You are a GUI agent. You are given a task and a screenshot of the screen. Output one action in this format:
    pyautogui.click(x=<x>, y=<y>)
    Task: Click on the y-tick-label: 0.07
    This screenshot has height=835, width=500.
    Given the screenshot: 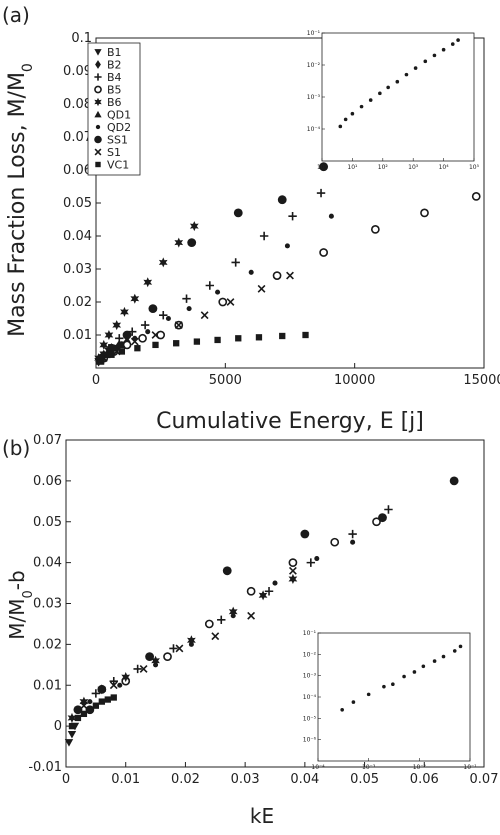 What is the action you would take?
    pyautogui.click(x=77, y=137)
    